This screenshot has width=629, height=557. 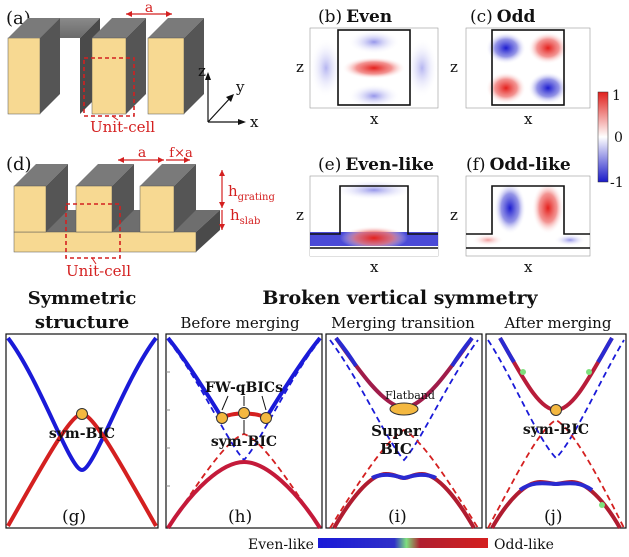 What do you see at coordinates (244, 431) in the screenshot?
I see `band-panel-h: FW-qBICs sym-BIC (h)` at bounding box center [244, 431].